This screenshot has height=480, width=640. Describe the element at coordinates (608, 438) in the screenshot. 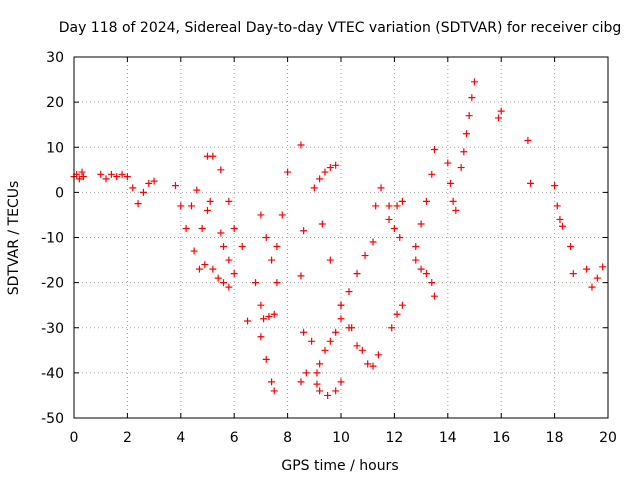

I see `x-tick-label: 20` at that location.